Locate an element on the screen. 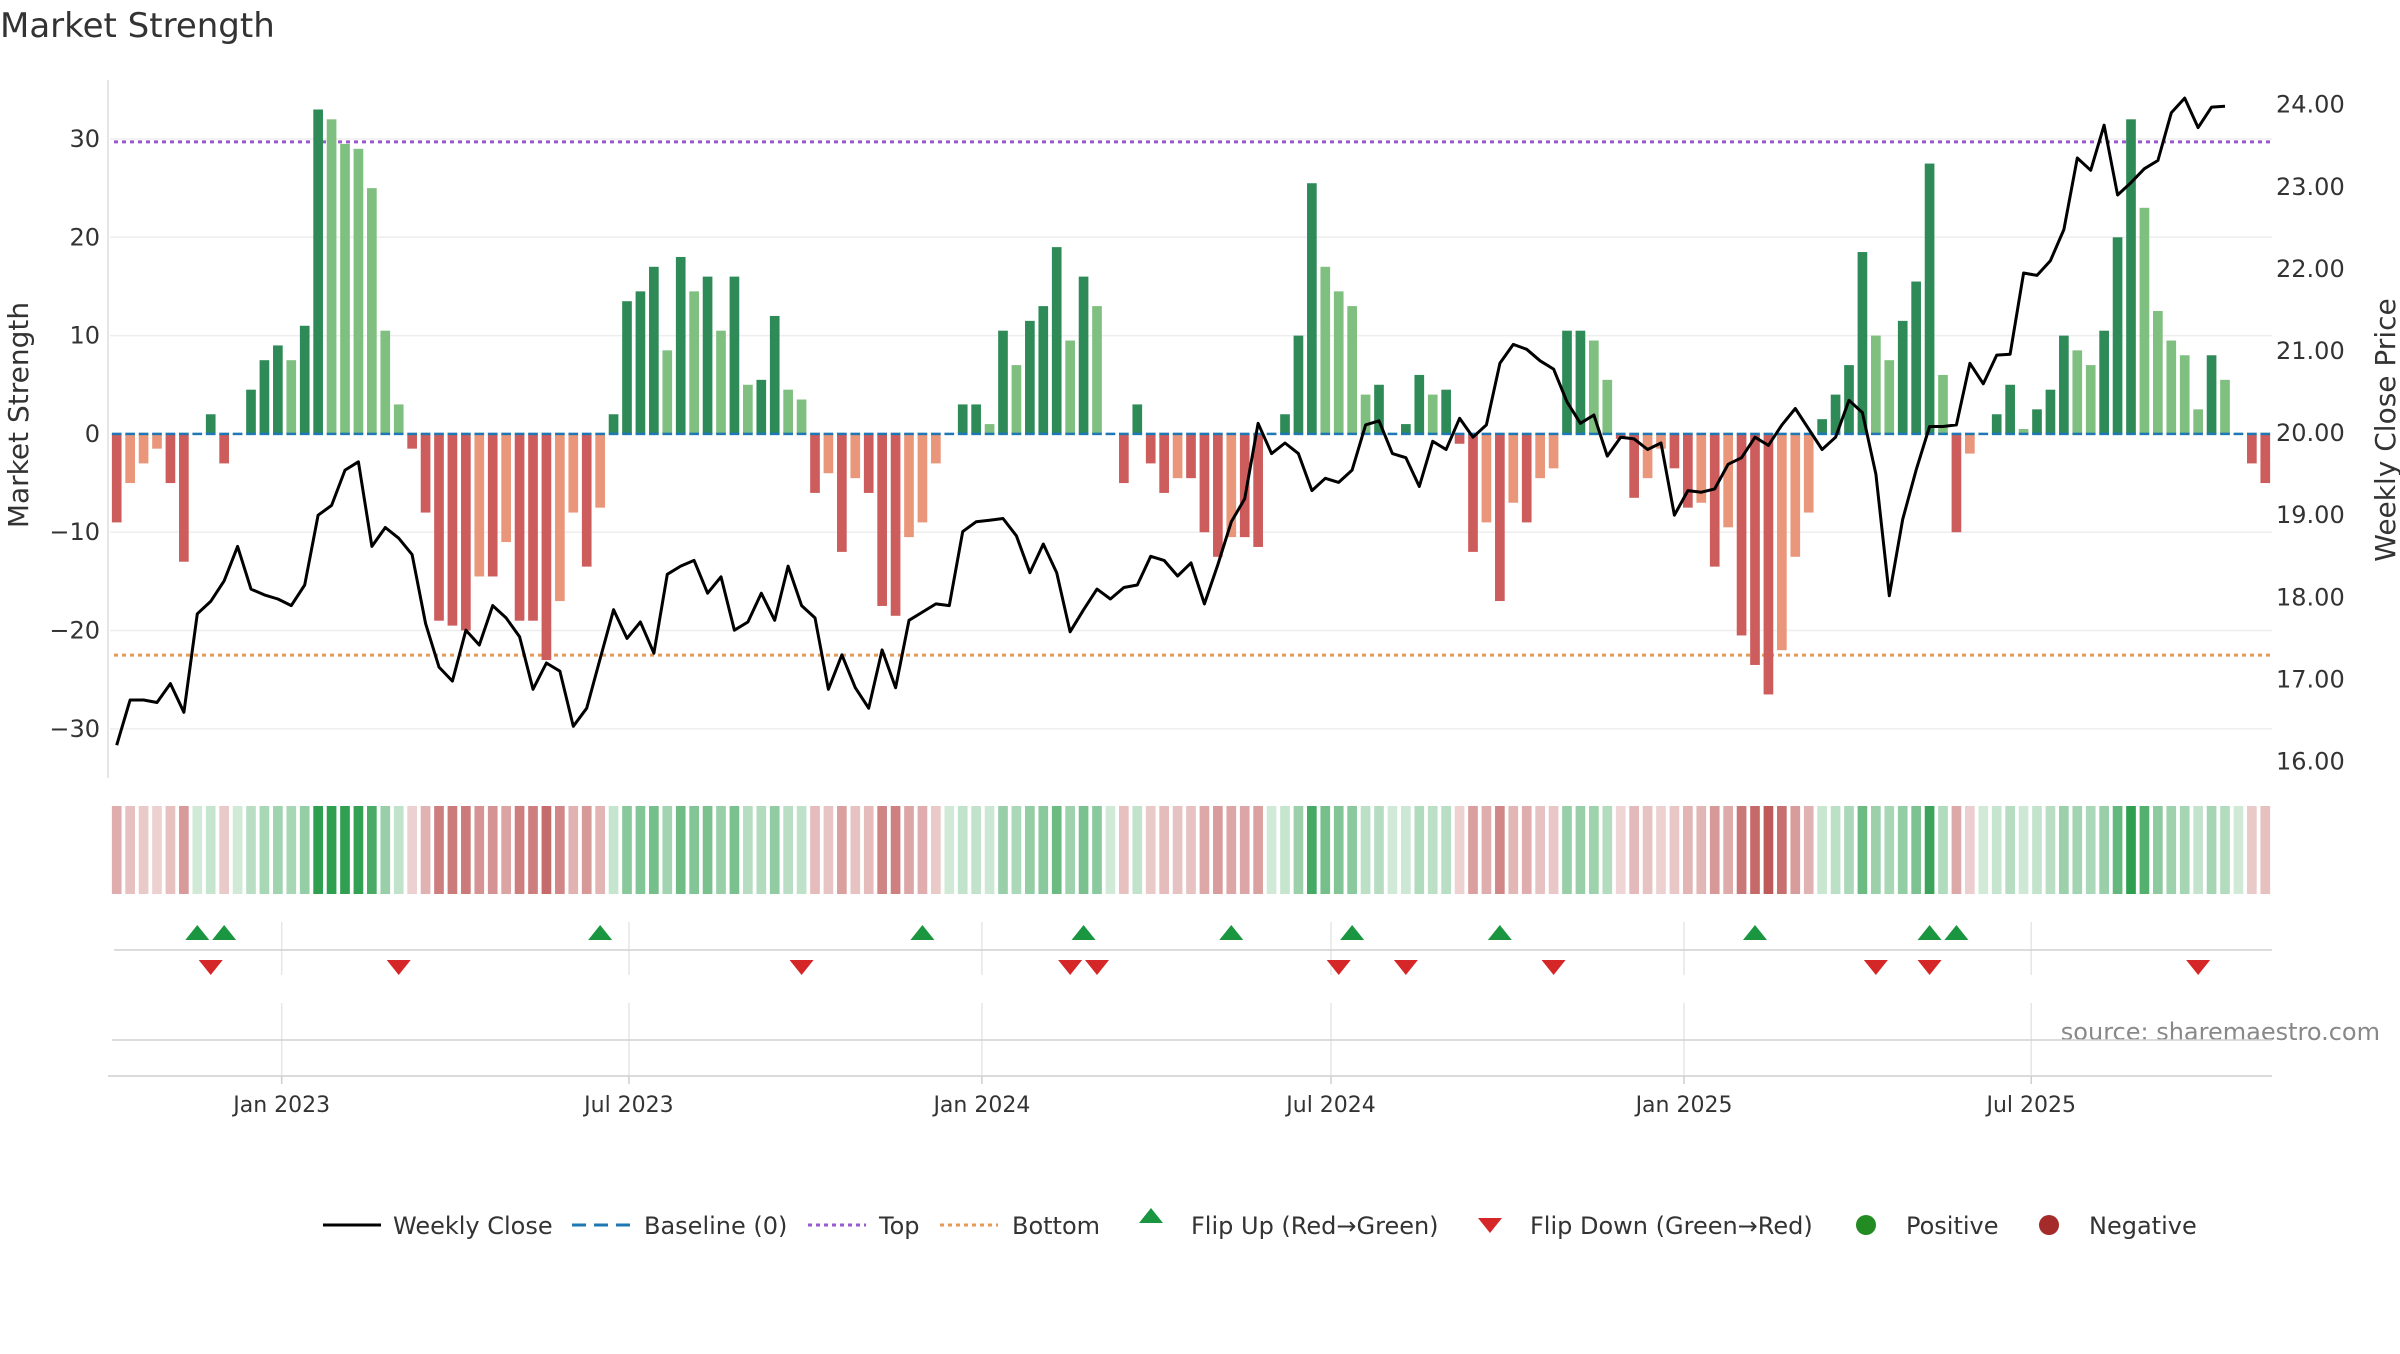 The width and height of the screenshot is (2400, 1354). x-tick-label-2: Jan 2024 is located at coordinates (980, 1105).